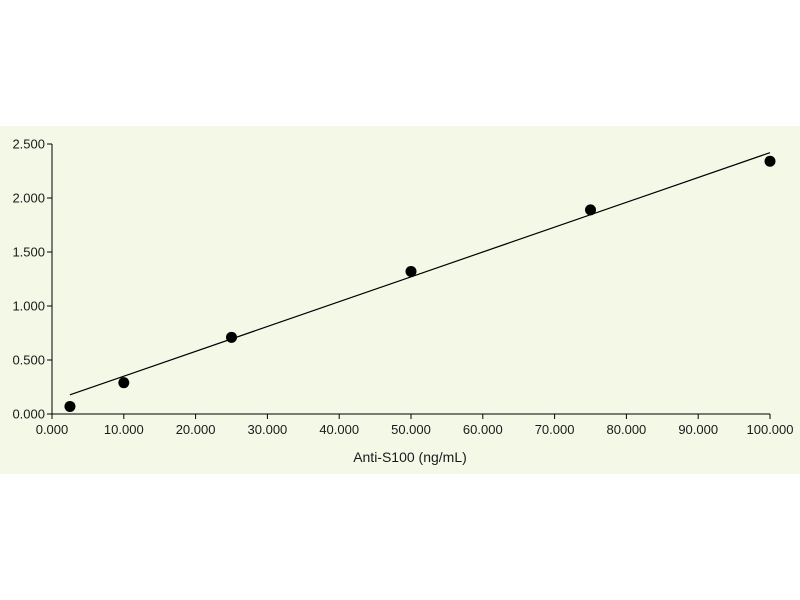  Describe the element at coordinates (411, 429) in the screenshot. I see `x-tick-label: 50.000` at that location.